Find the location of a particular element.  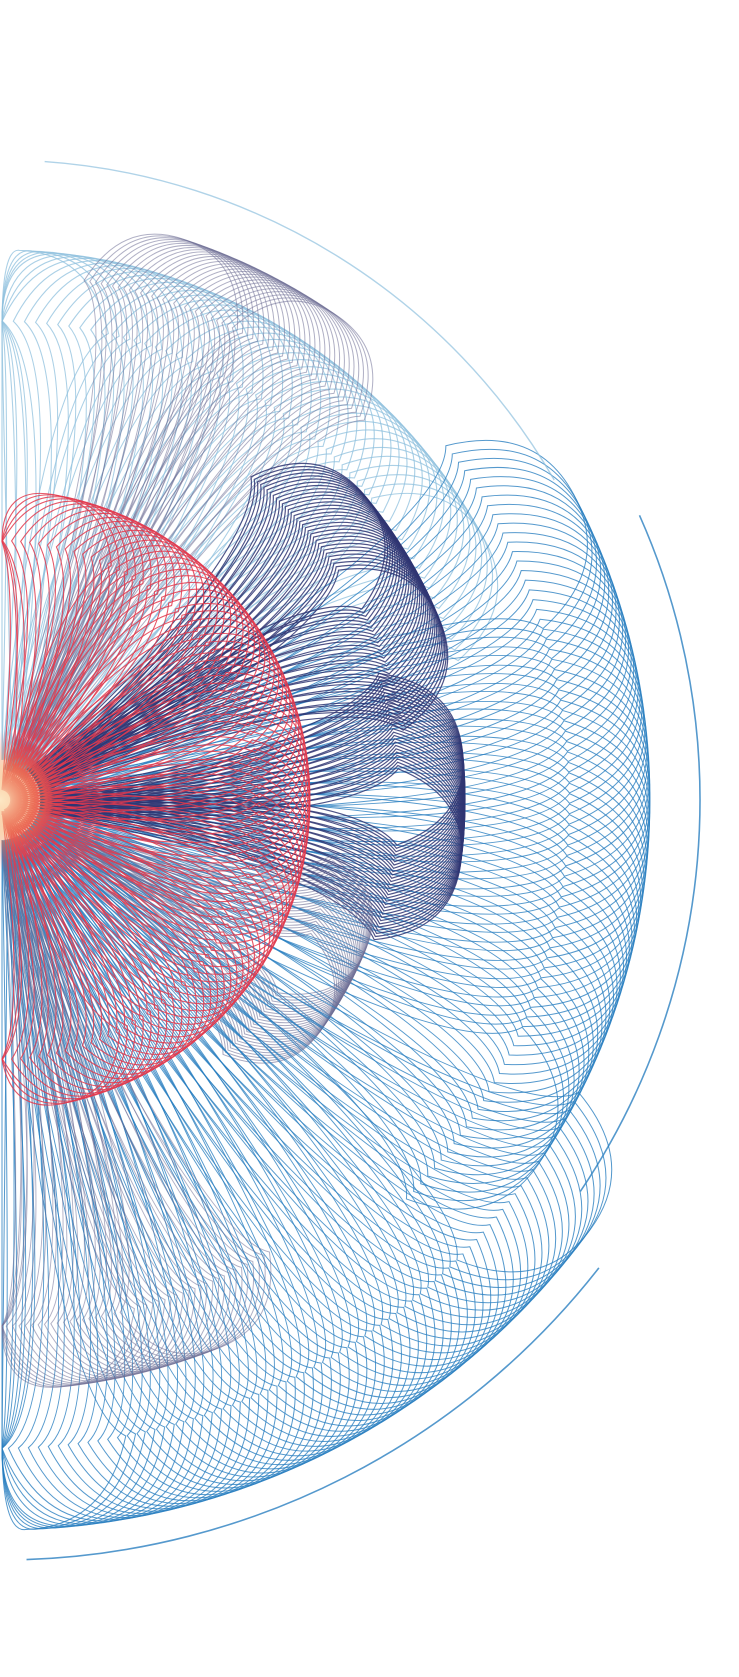

petal-red-core-stroke is located at coordinates (61, 958).